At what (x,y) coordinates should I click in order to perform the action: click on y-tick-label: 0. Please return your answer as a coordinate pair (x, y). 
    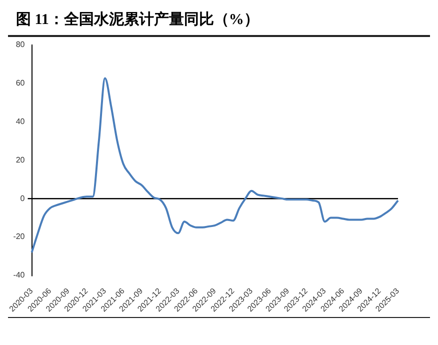
    Looking at the image, I should click on (23, 198).